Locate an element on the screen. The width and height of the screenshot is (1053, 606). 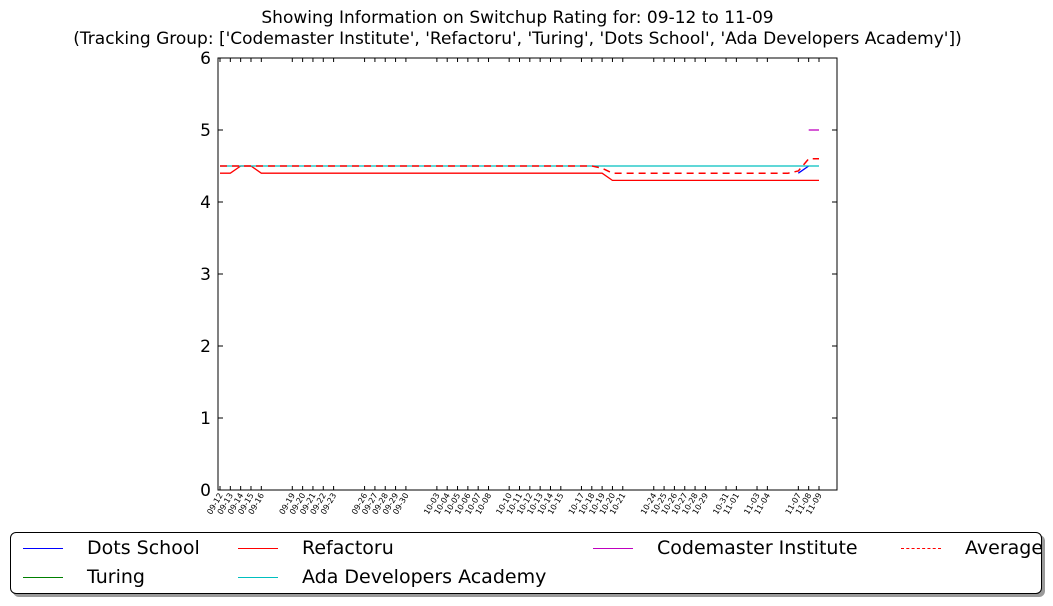
legend-item-ada-developers-academy: Ada Developers Academy is located at coordinates (392, 577).